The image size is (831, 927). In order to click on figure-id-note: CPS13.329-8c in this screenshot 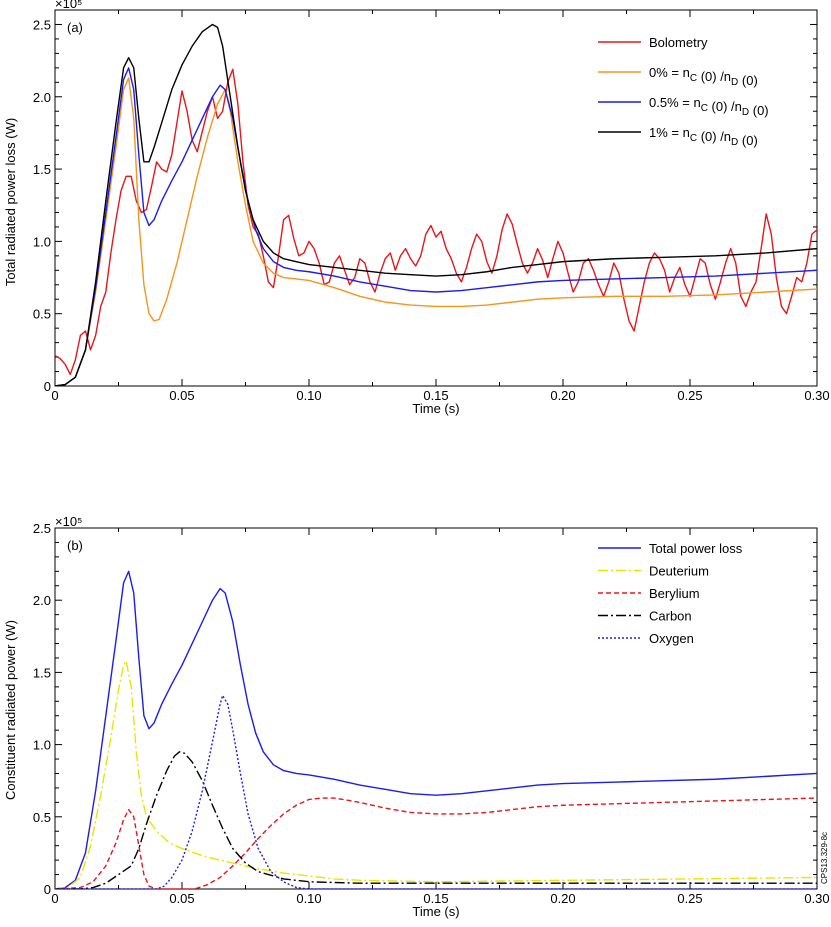, I will do `click(824, 858)`.